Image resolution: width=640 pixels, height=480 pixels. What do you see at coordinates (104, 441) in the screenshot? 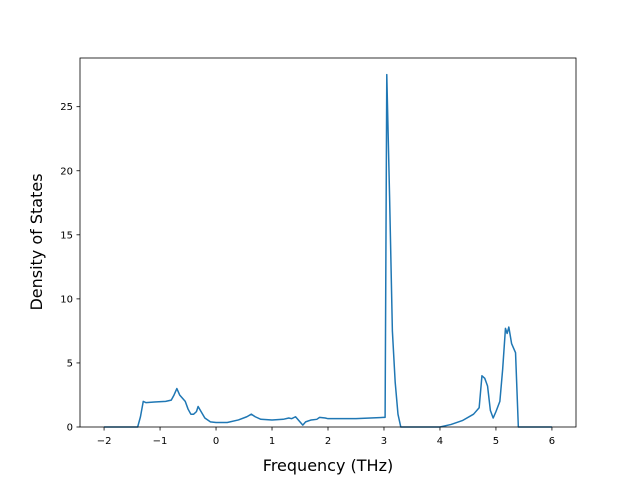
I see `x-tick-label: −2` at bounding box center [104, 441].